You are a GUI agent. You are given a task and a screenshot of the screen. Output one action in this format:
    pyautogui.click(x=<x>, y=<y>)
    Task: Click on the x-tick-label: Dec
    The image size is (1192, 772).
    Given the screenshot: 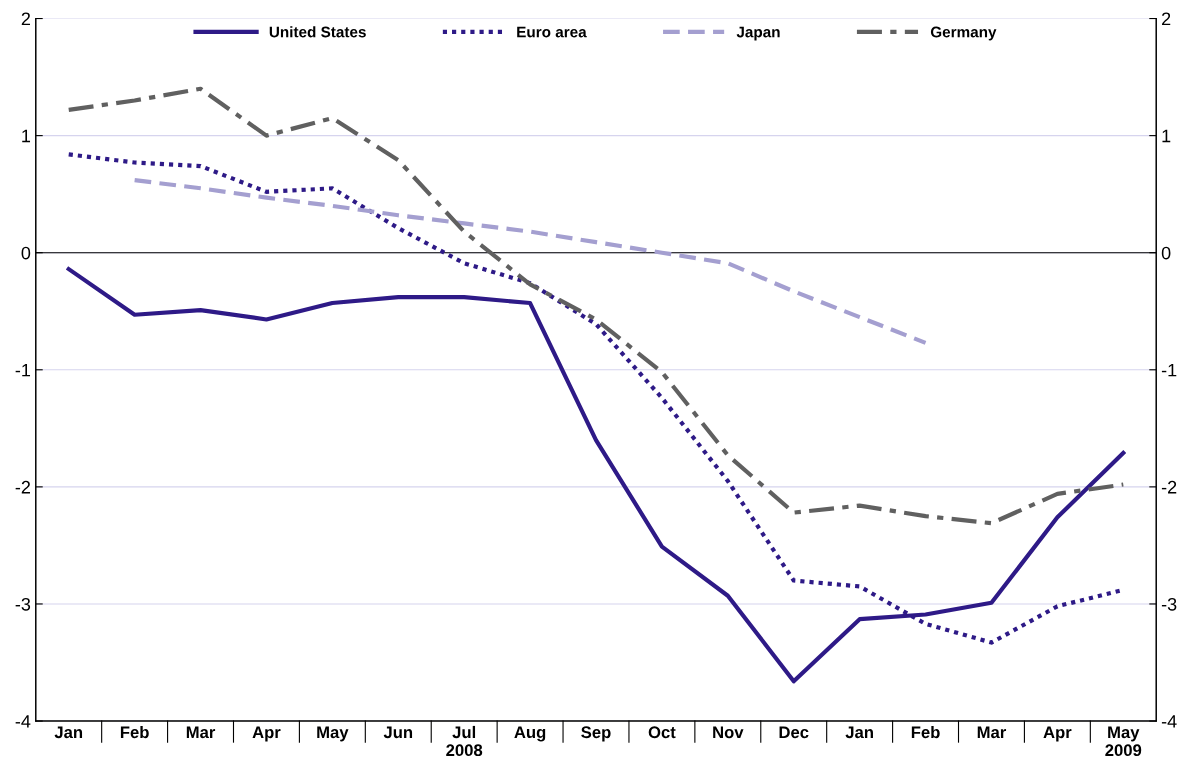 What is the action you would take?
    pyautogui.click(x=794, y=732)
    